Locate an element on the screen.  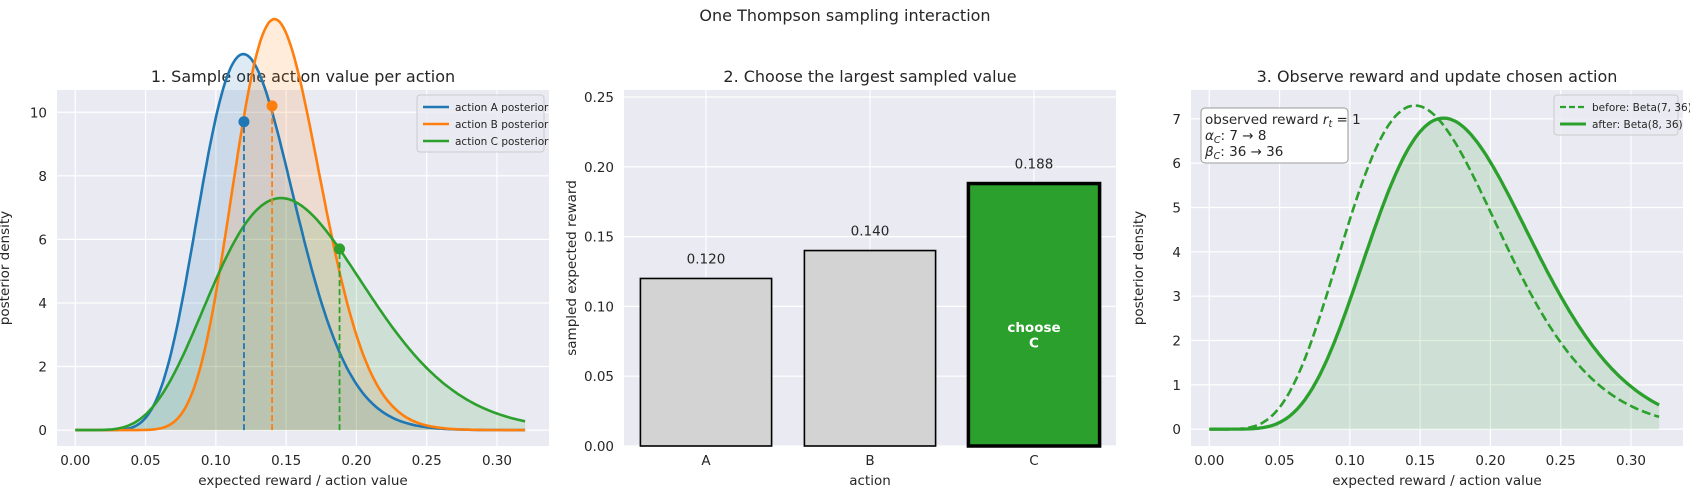
y-tick-label: 0.20 is located at coordinates (599, 168).